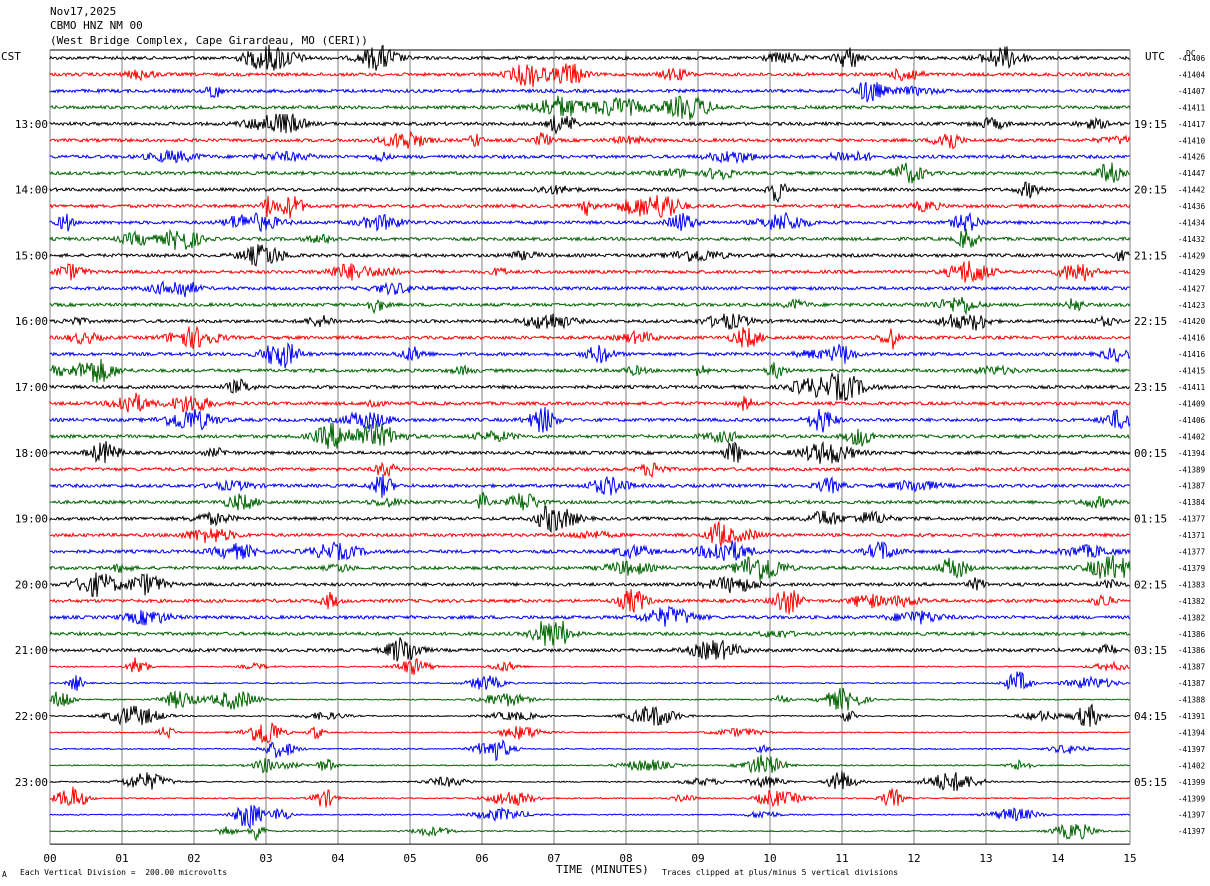  Describe the element at coordinates (409, 858) in the screenshot. I see `x-tick-label: 05` at that location.